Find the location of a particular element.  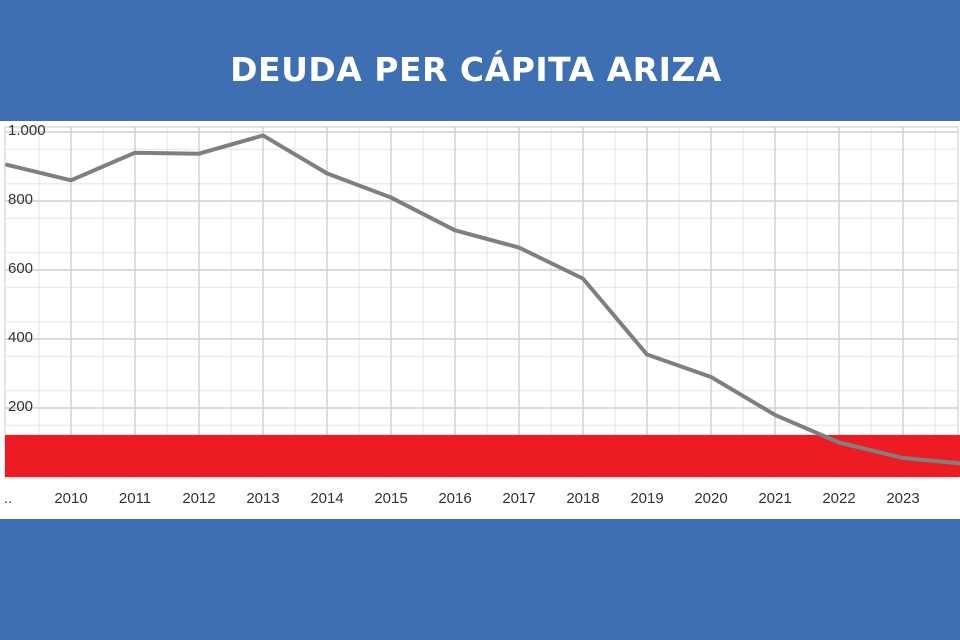

x-tick-label: 2012 is located at coordinates (198, 498).